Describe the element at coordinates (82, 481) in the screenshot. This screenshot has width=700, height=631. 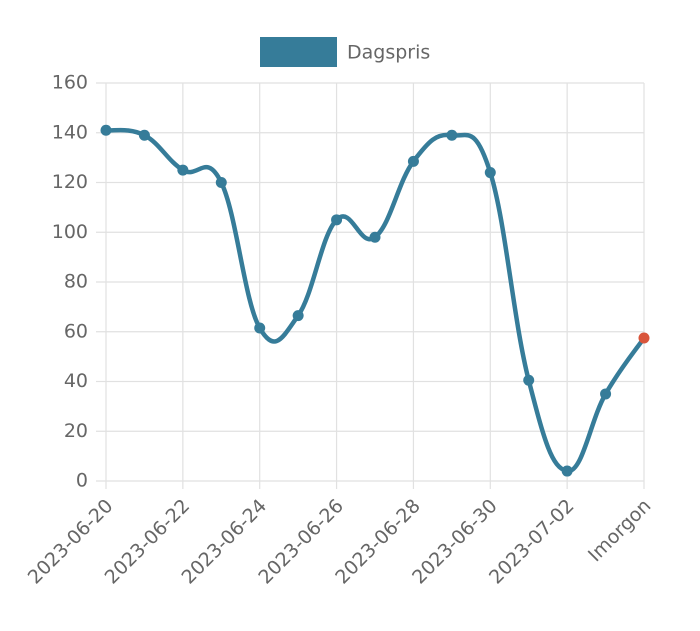
I see `y-tick-label: 0` at that location.